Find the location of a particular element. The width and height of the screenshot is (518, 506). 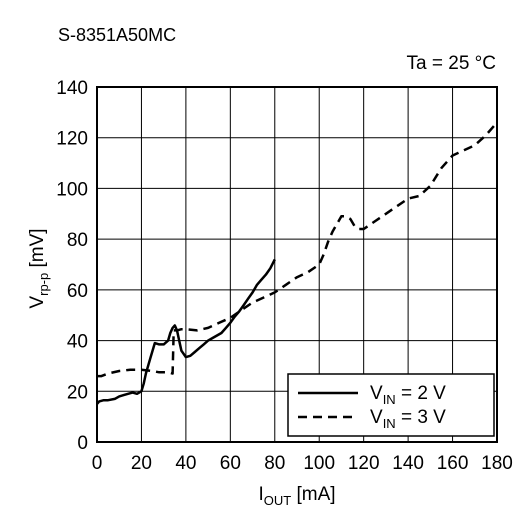

y-tick-label: 40 is located at coordinates (77, 342).